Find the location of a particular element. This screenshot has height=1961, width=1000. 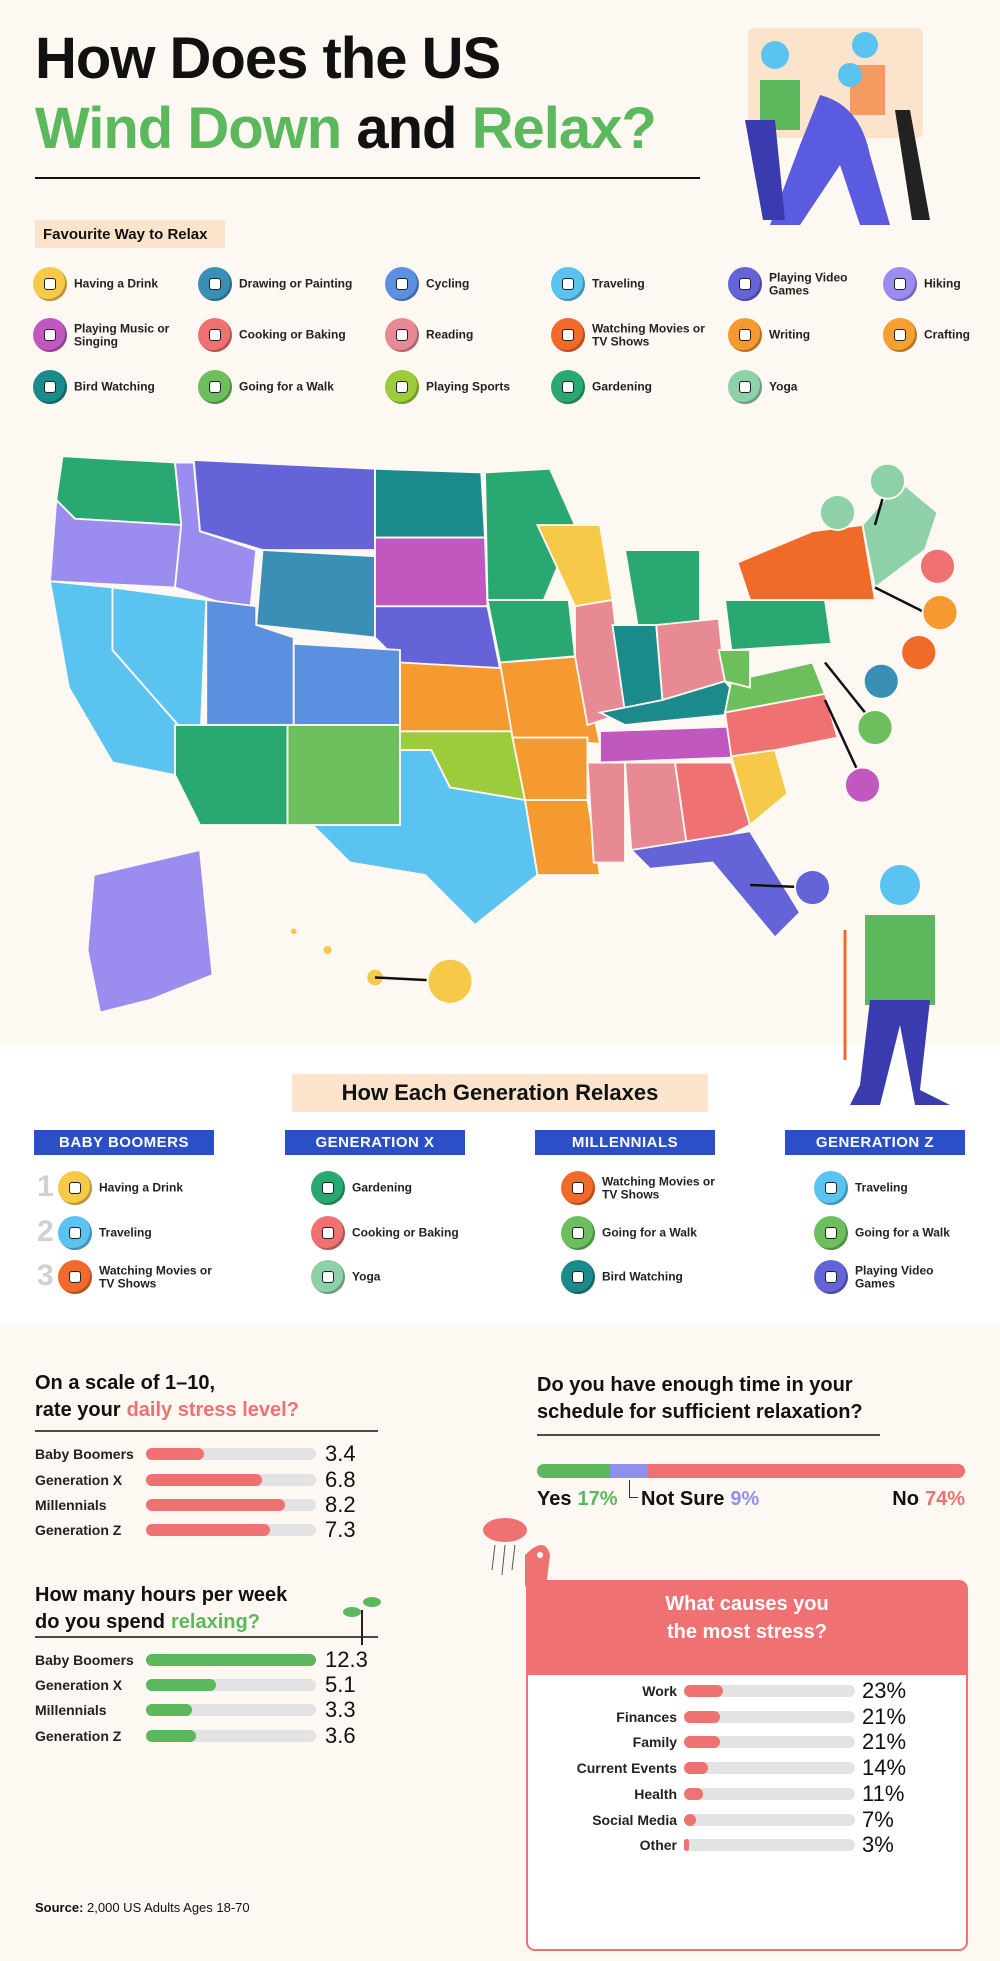

value-label: 3.4 is located at coordinates (340, 1453).